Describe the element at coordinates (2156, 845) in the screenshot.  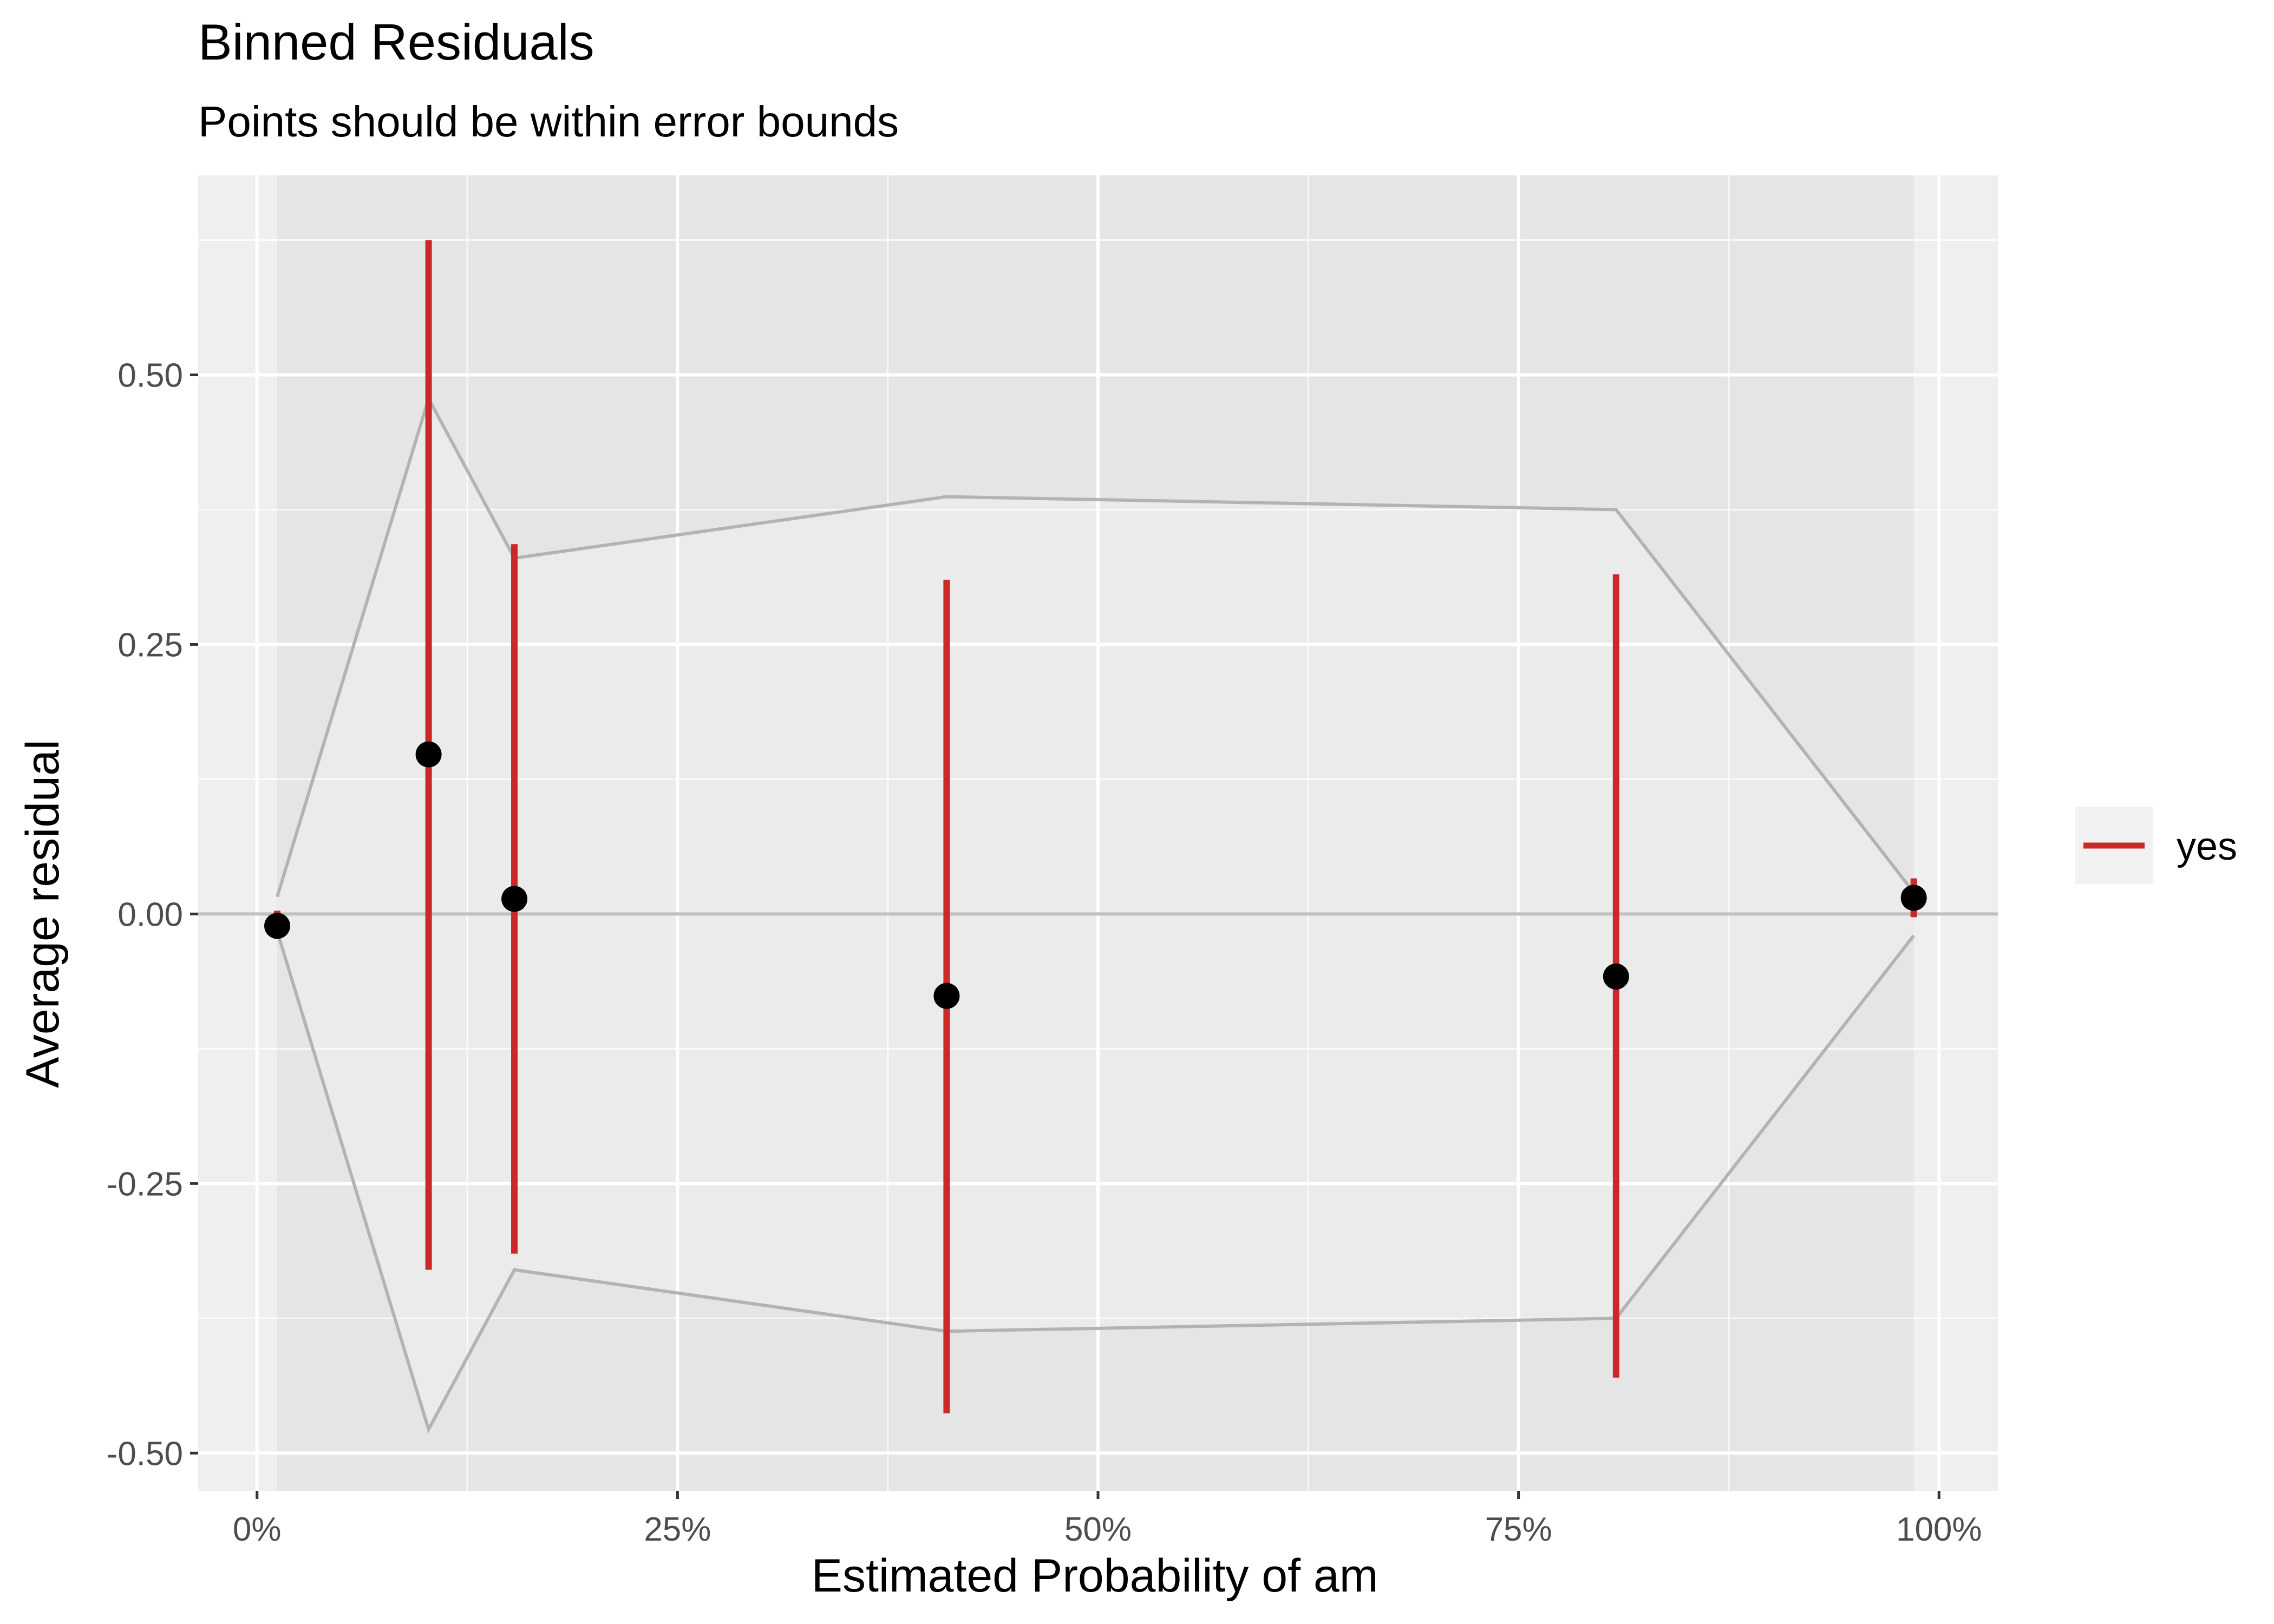
I see `legend: yes` at that location.